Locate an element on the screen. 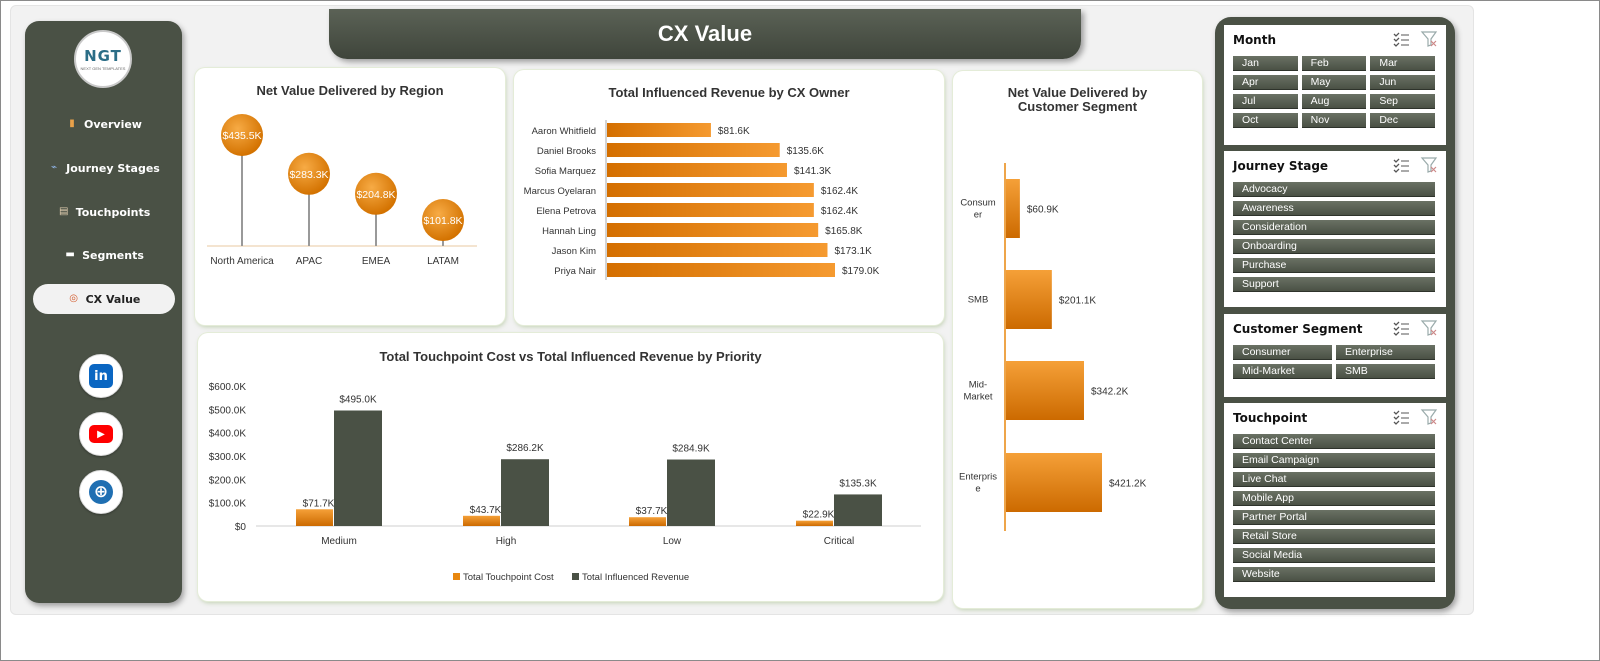  legend-swatch is located at coordinates (456, 576).